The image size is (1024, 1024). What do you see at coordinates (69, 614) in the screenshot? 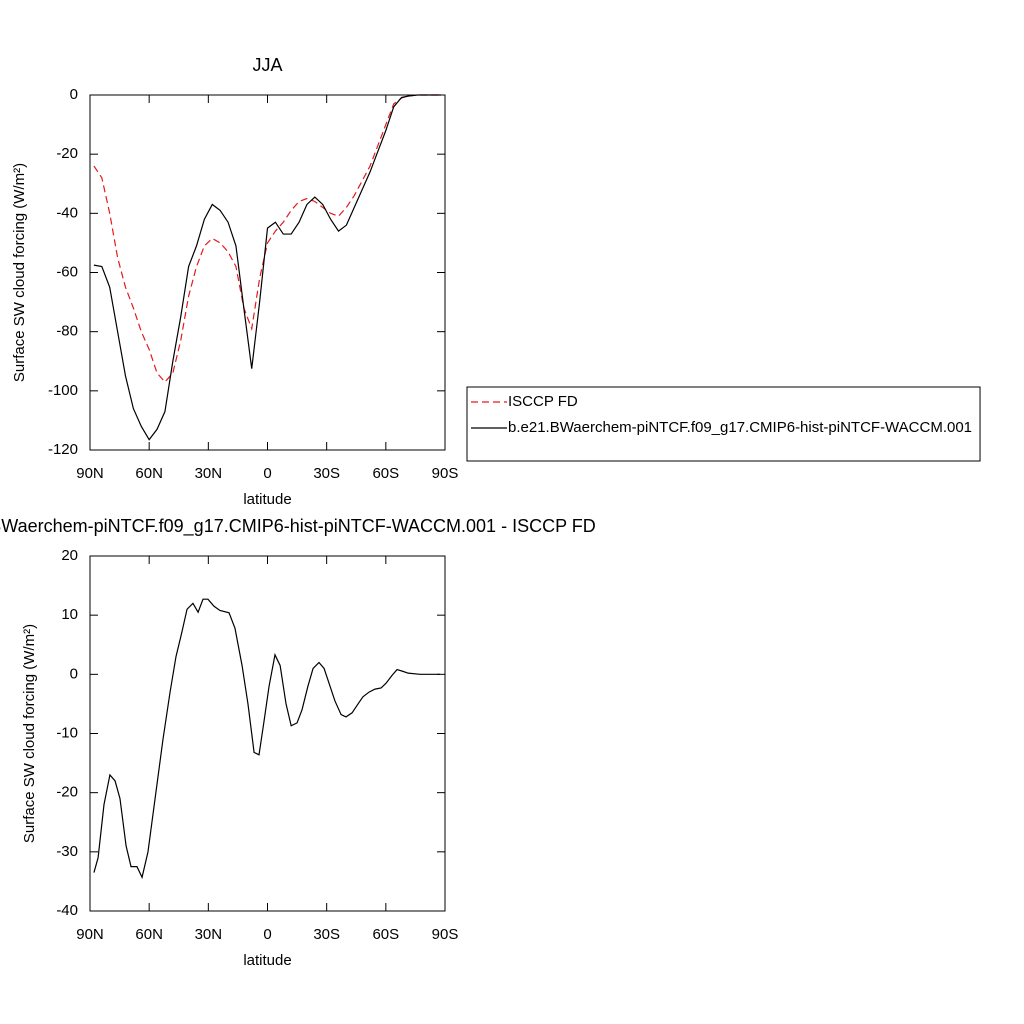
I see `y-tick-label: 10` at bounding box center [69, 614].